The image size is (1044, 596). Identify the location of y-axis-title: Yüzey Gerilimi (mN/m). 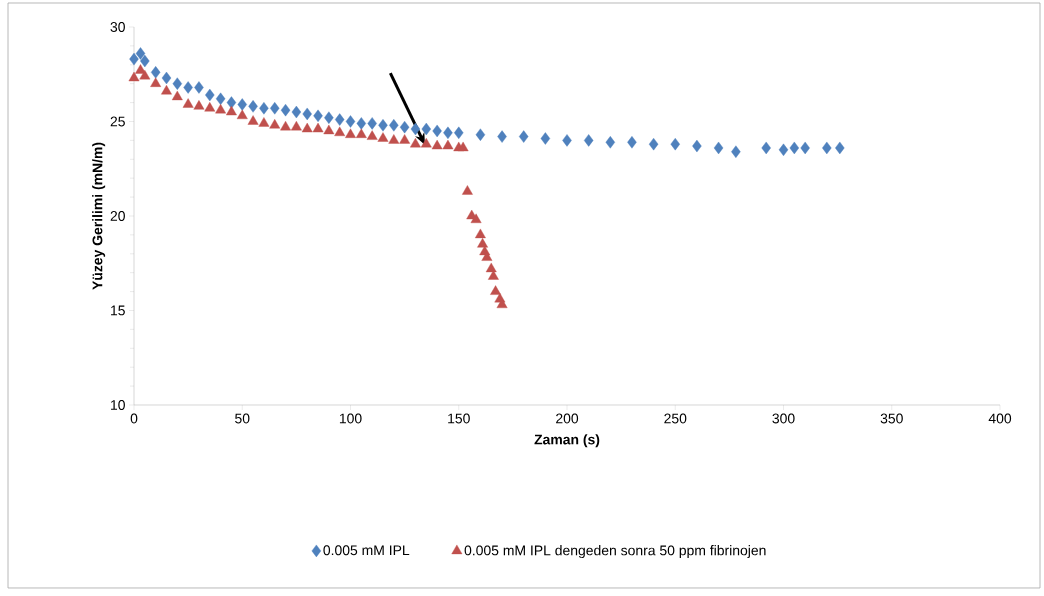
(99, 216).